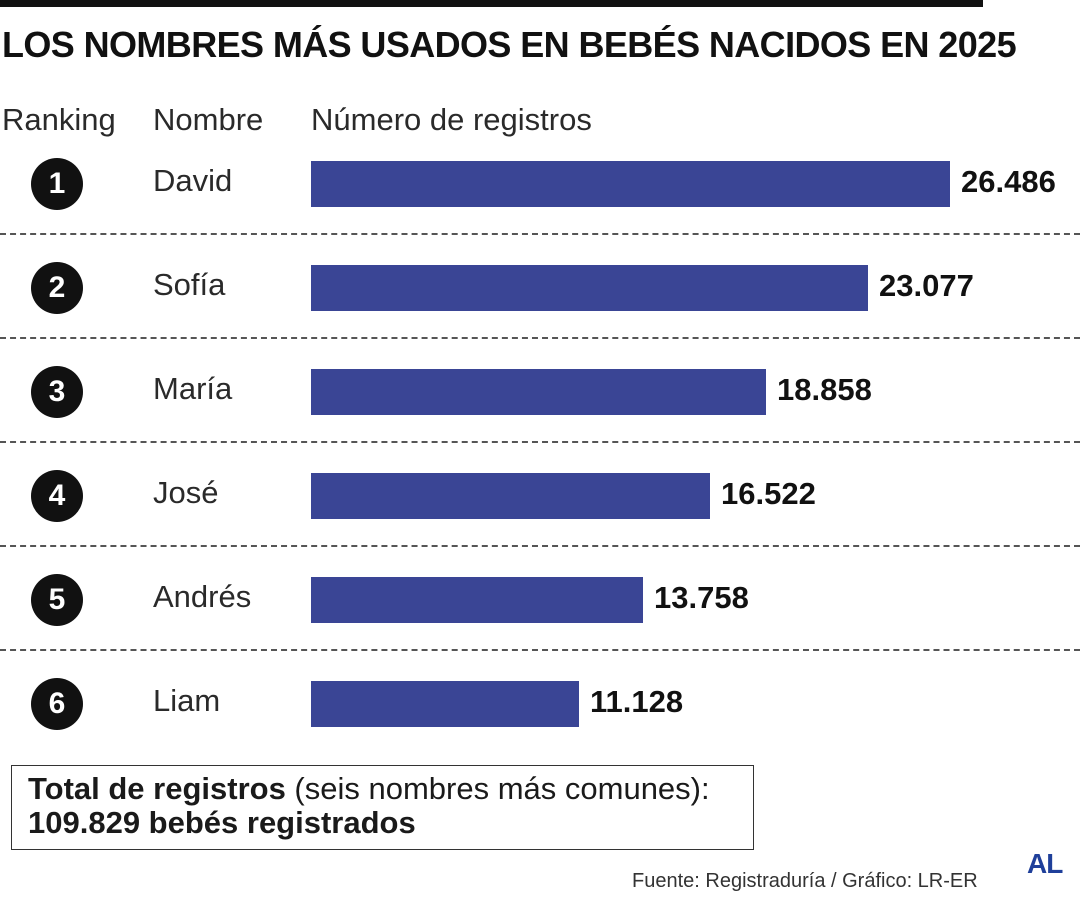  Describe the element at coordinates (57, 392) in the screenshot. I see `rank-badge: 3` at that location.